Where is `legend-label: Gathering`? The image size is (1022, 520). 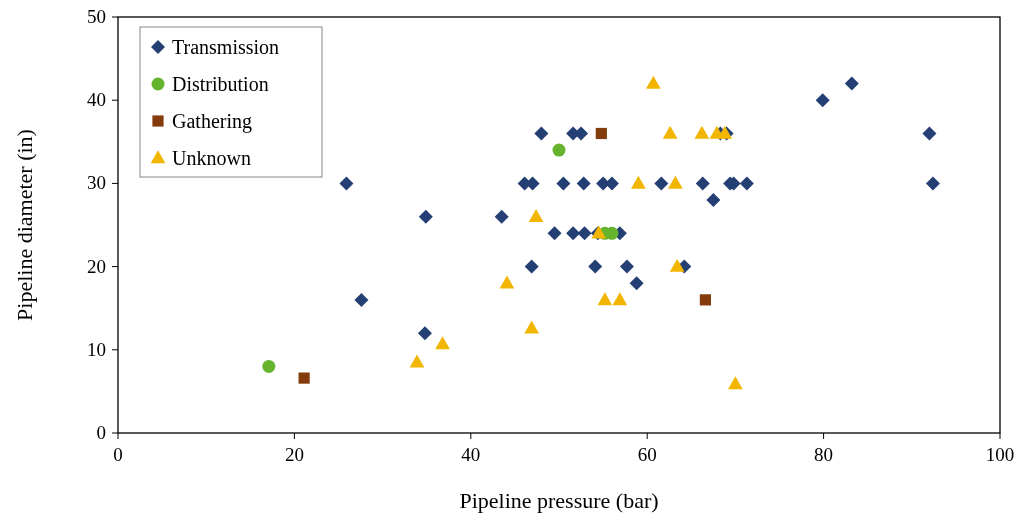 legend-label: Gathering is located at coordinates (212, 121).